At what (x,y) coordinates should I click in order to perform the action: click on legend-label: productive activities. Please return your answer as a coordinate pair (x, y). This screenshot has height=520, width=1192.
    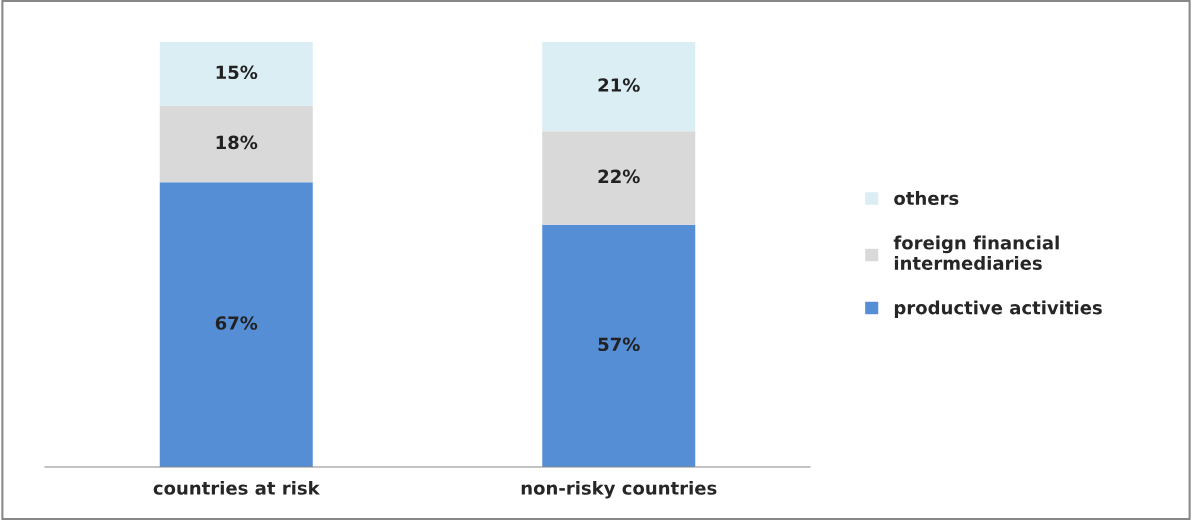
    Looking at the image, I should click on (998, 309).